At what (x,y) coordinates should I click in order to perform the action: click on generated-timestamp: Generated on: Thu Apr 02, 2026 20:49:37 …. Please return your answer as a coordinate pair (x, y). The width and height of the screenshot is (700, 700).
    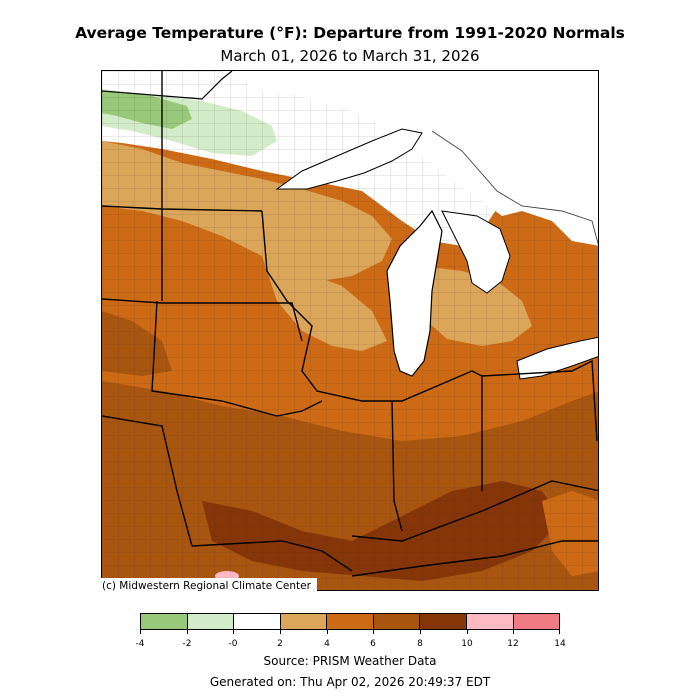
    Looking at the image, I should click on (350, 682).